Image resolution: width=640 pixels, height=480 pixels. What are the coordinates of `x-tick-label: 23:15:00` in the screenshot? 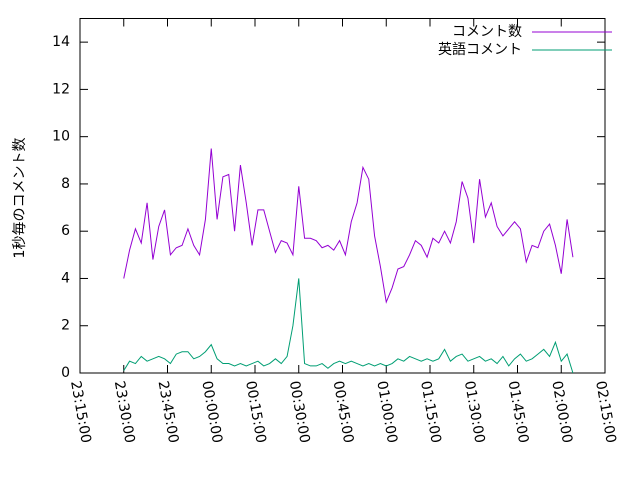 It's located at (80, 412).